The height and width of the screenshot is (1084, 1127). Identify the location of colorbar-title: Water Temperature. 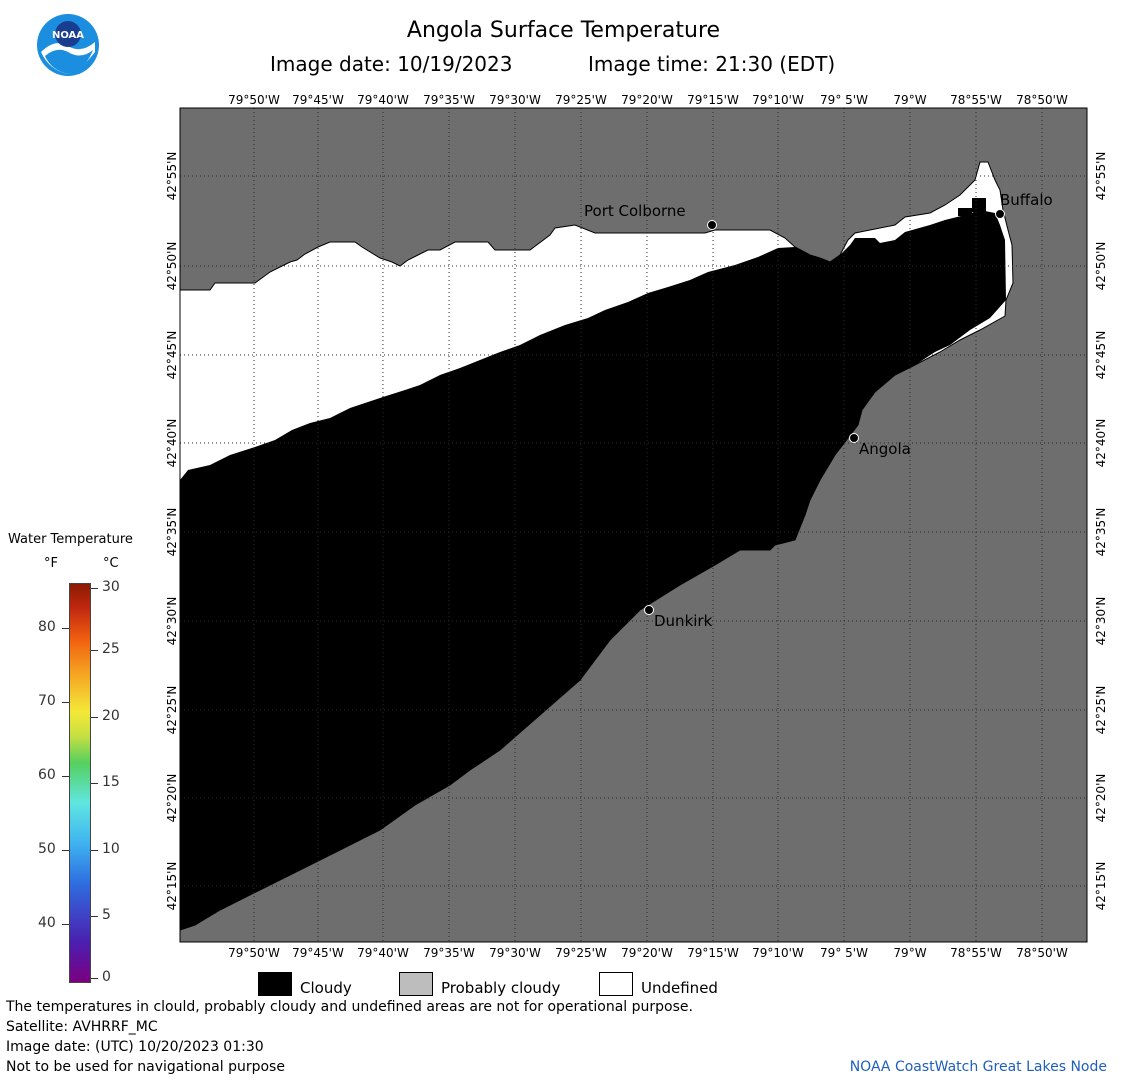
(70, 539).